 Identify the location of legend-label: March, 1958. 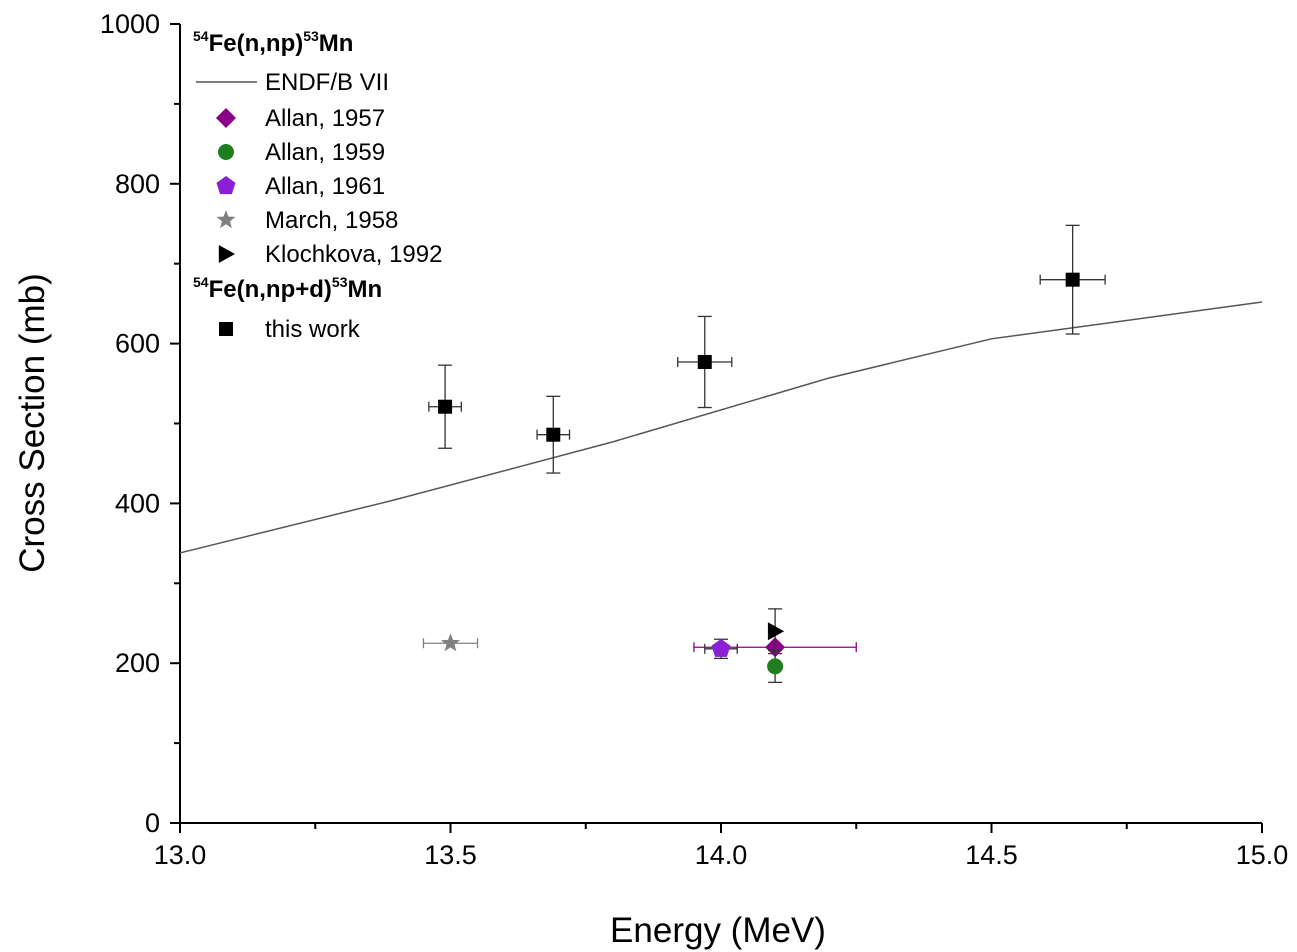
(331, 220).